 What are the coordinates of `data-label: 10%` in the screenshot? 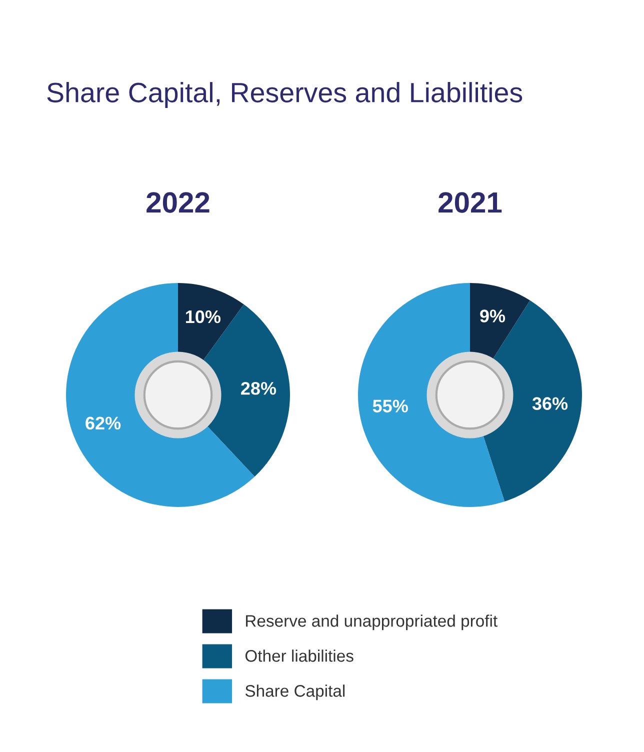 It's located at (203, 317).